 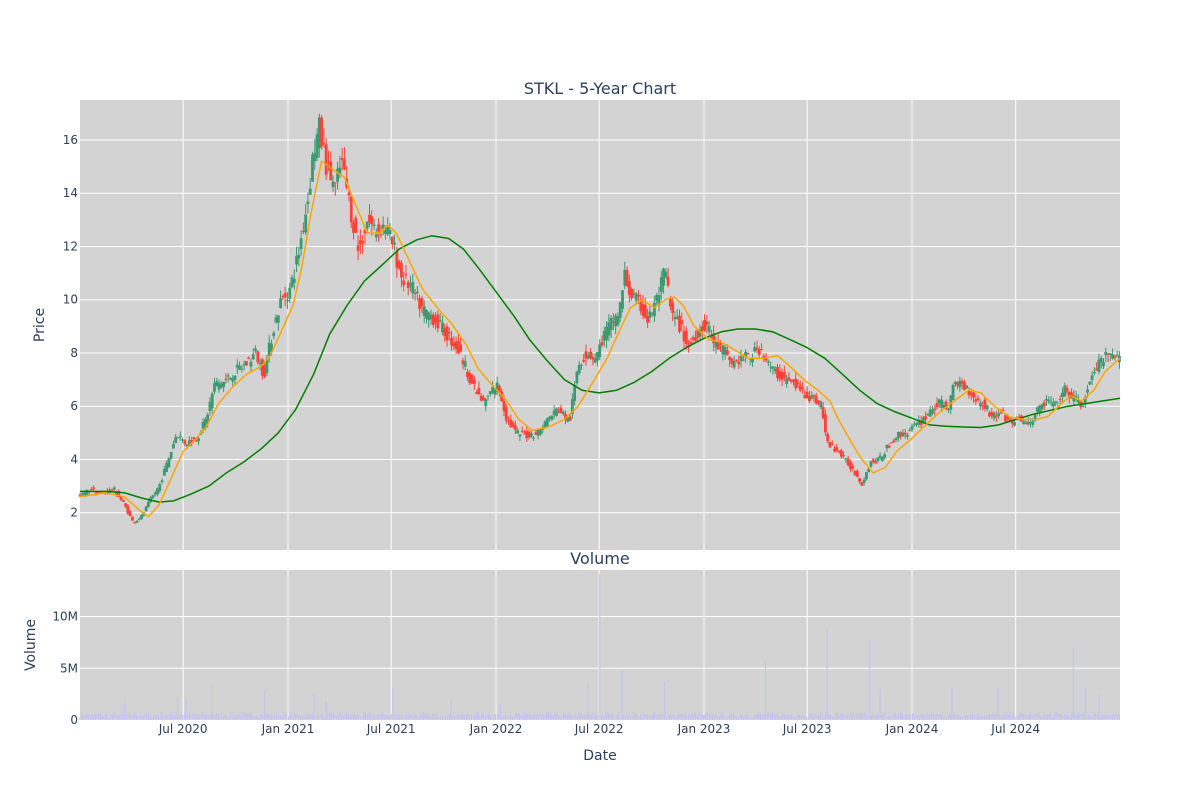 What do you see at coordinates (912, 729) in the screenshot?
I see `x-tick-label: Jan 2024` at bounding box center [912, 729].